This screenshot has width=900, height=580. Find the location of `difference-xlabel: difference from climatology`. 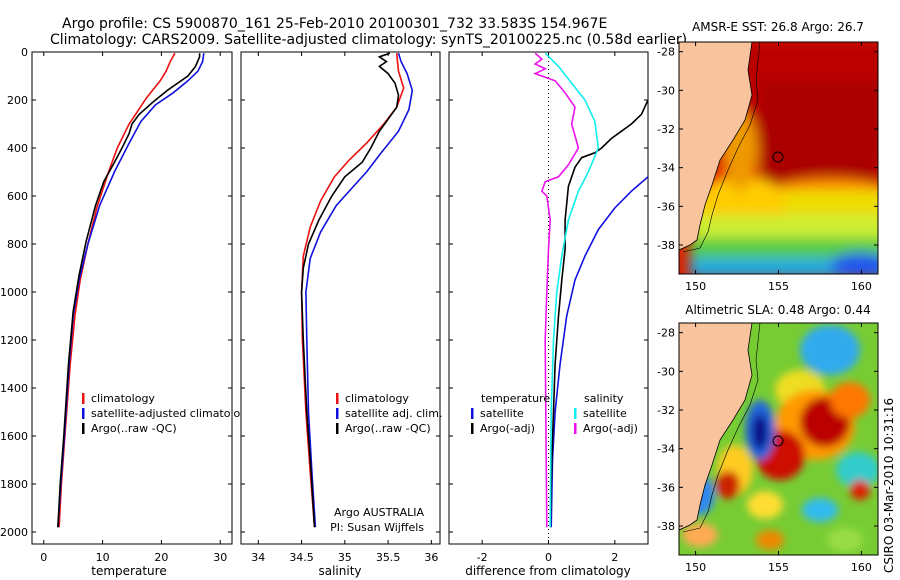

difference-xlabel: difference from climatology is located at coordinates (548, 571).